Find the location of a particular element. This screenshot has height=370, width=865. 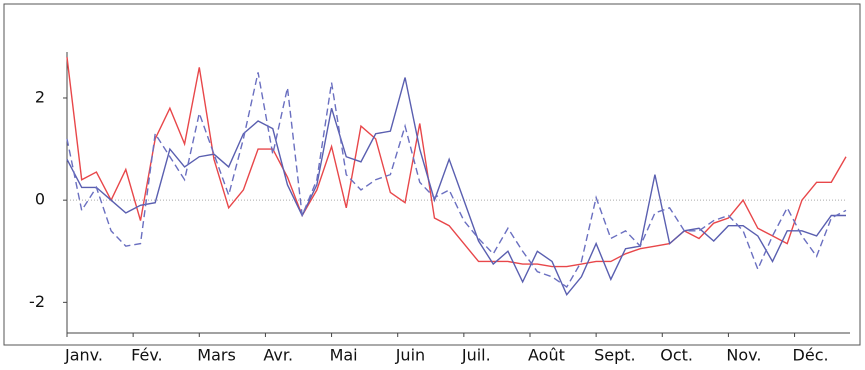

x-tick-label: Juil. is located at coordinates (476, 355).